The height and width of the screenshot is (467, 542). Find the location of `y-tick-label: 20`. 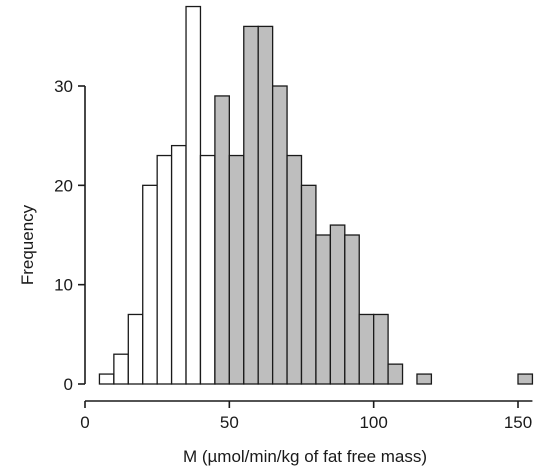

y-tick-label: 20 is located at coordinates (63, 185).